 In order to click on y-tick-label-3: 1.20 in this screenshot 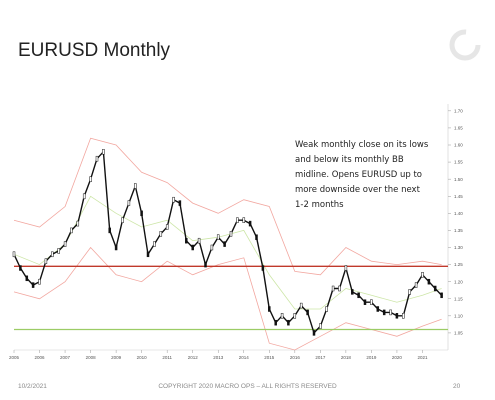, I will do `click(458, 281)`.